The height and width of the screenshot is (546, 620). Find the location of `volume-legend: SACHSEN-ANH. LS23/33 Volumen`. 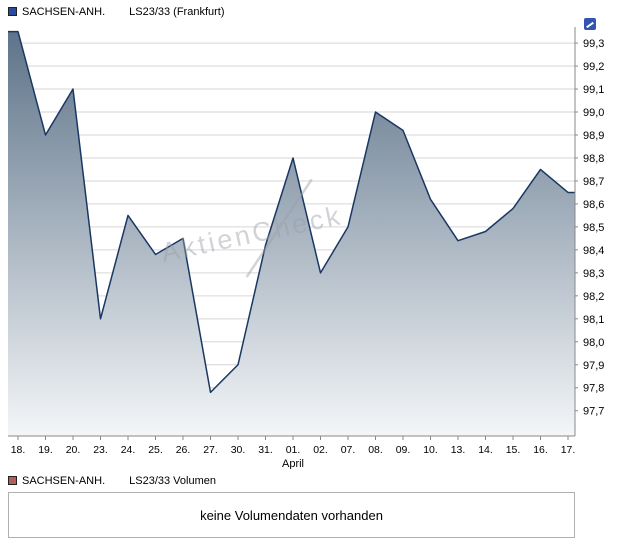

volume-legend: SACHSEN-ANH. LS23/33 Volumen is located at coordinates (310, 479).